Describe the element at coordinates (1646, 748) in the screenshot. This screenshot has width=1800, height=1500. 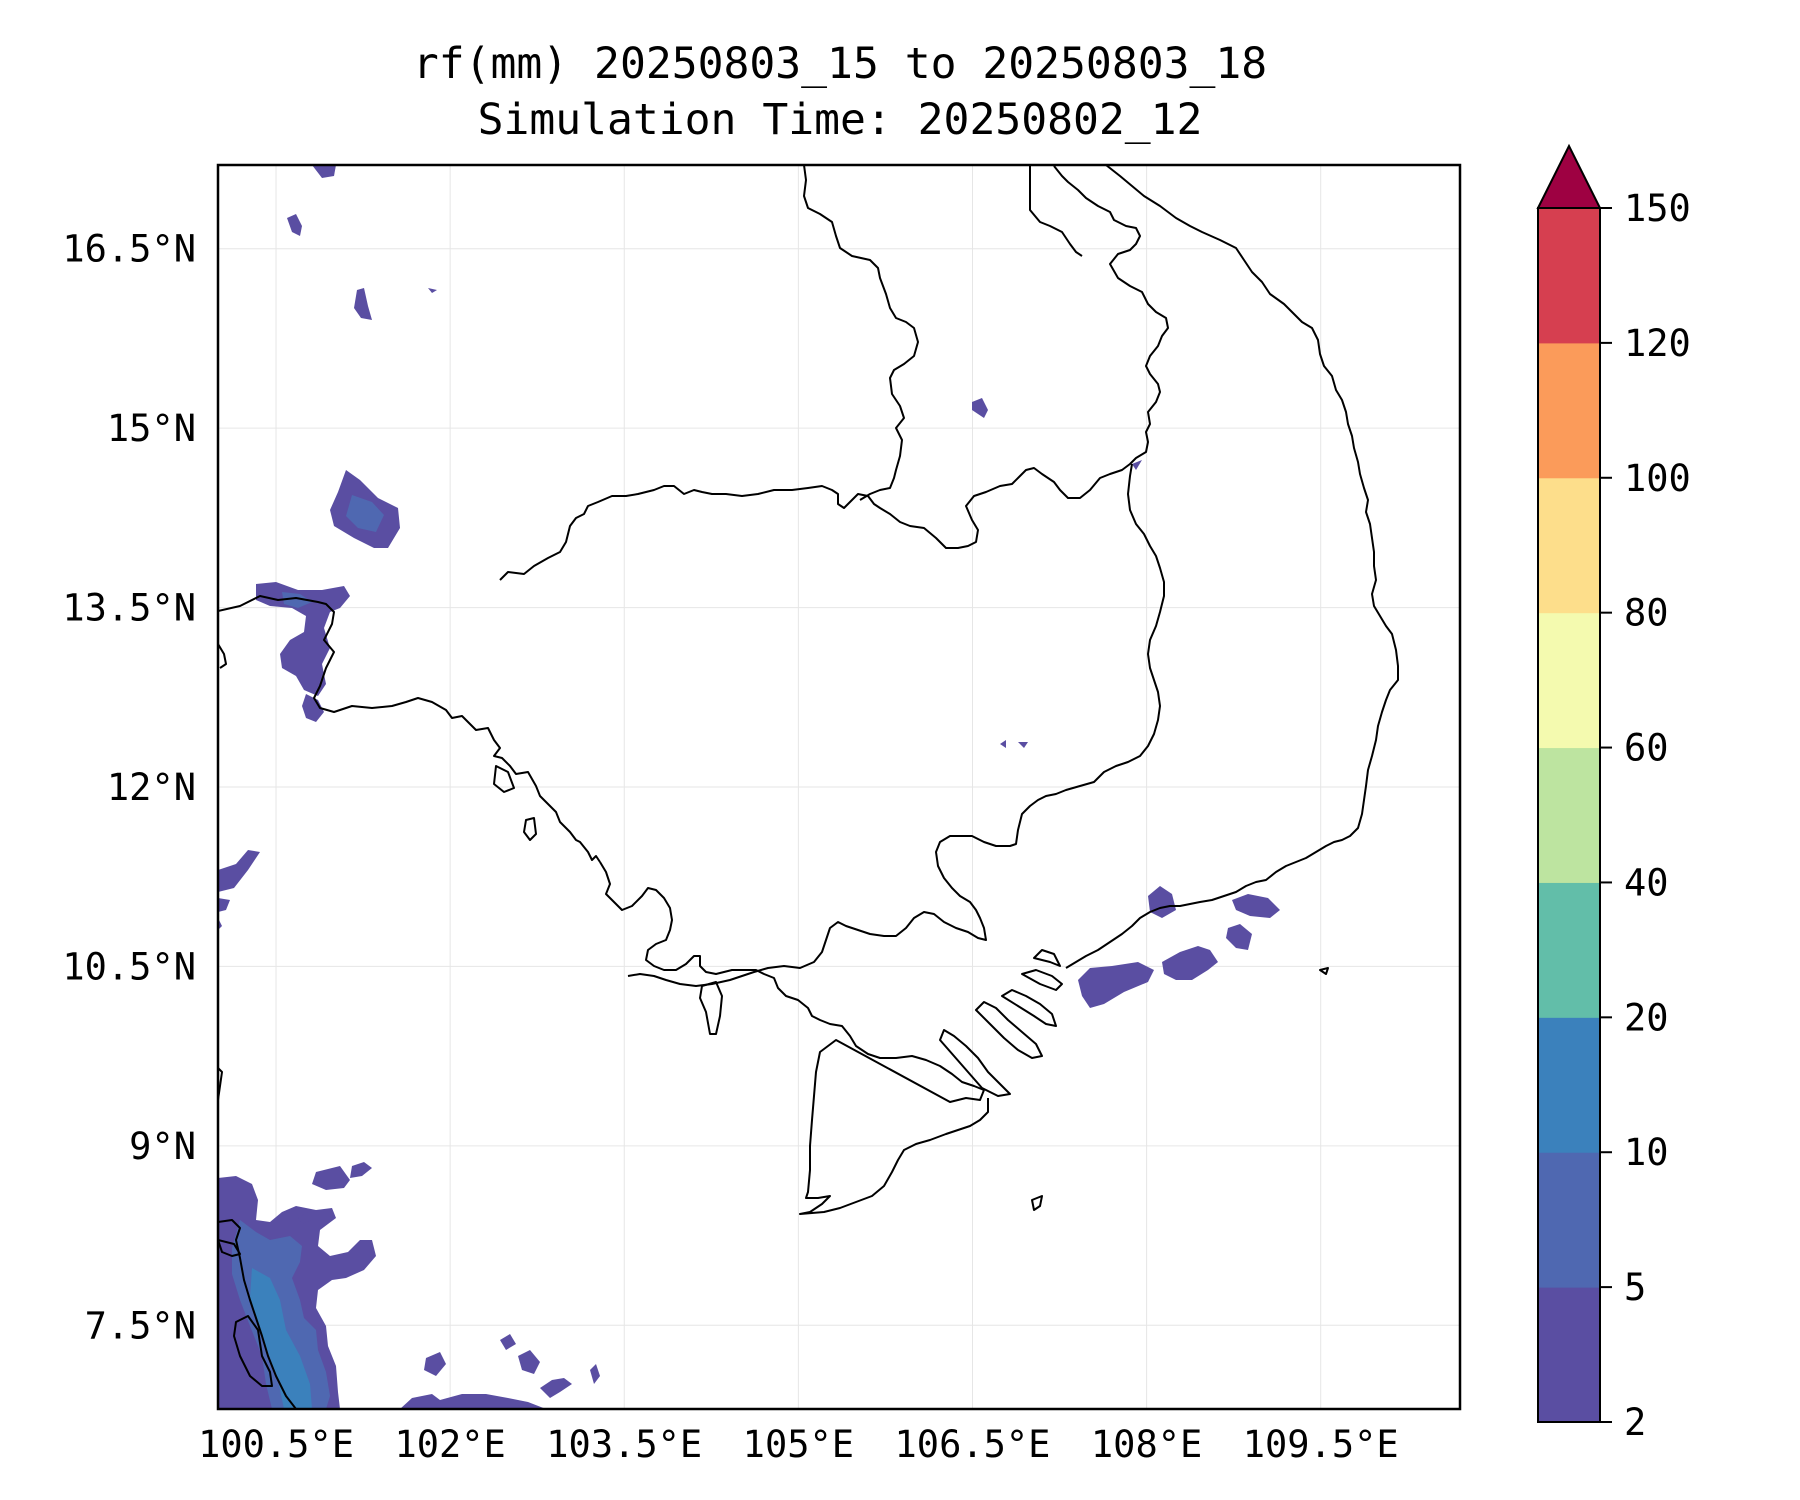
I see `colorbar-tick-label: 60` at that location.